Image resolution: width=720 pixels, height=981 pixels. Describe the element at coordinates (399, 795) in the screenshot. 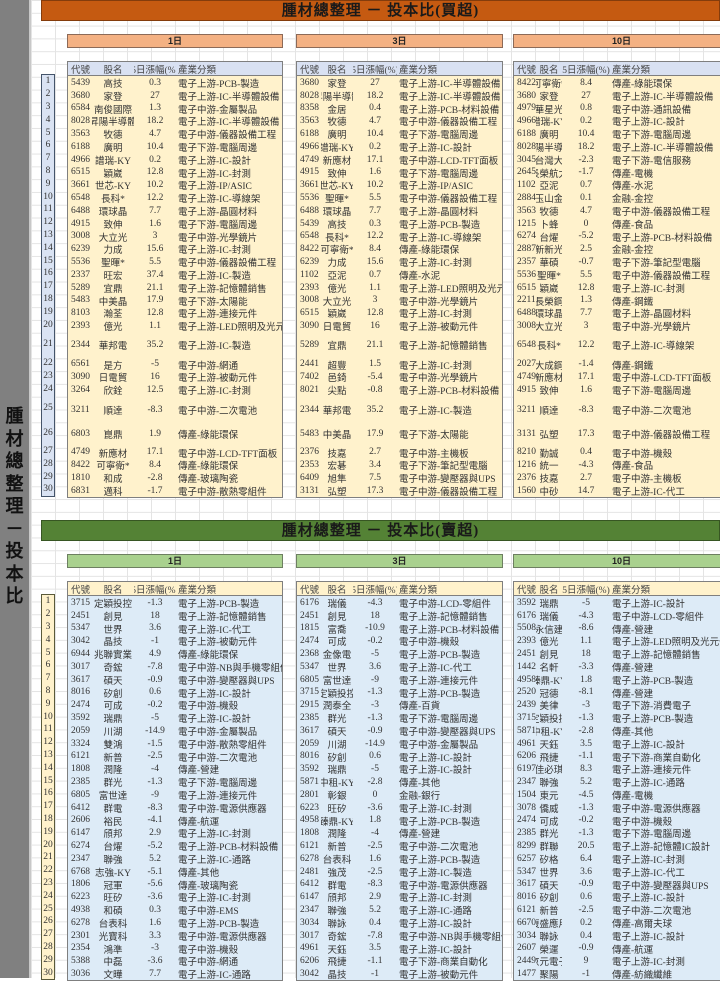

I see `table-row: 2801 彰銀 0 金融-銀行` at that location.